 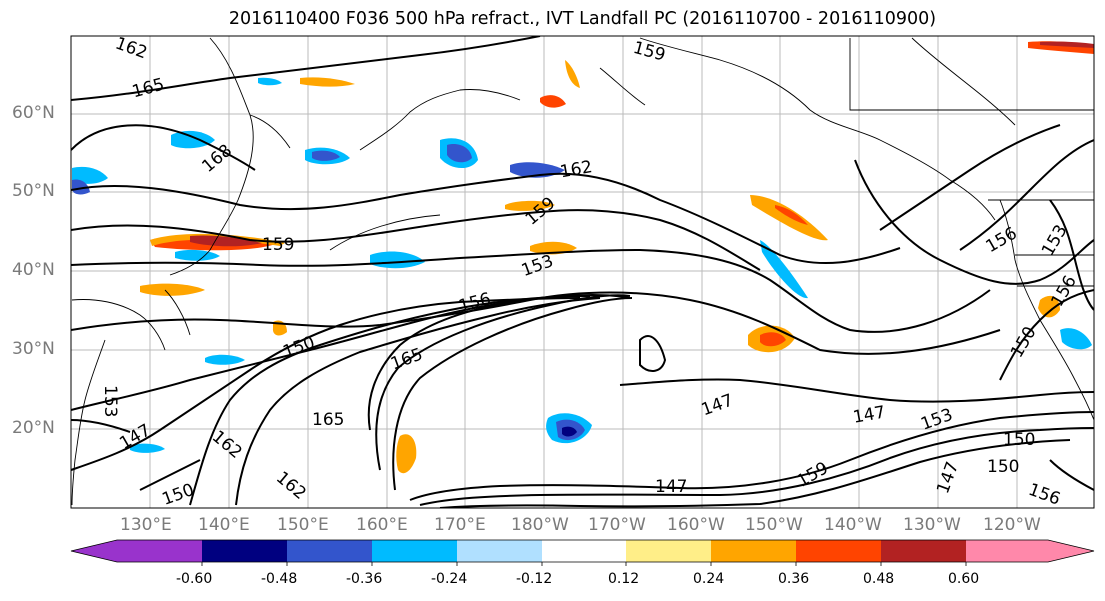 I want to click on lon-label: 160°W, so click(x=696, y=525).